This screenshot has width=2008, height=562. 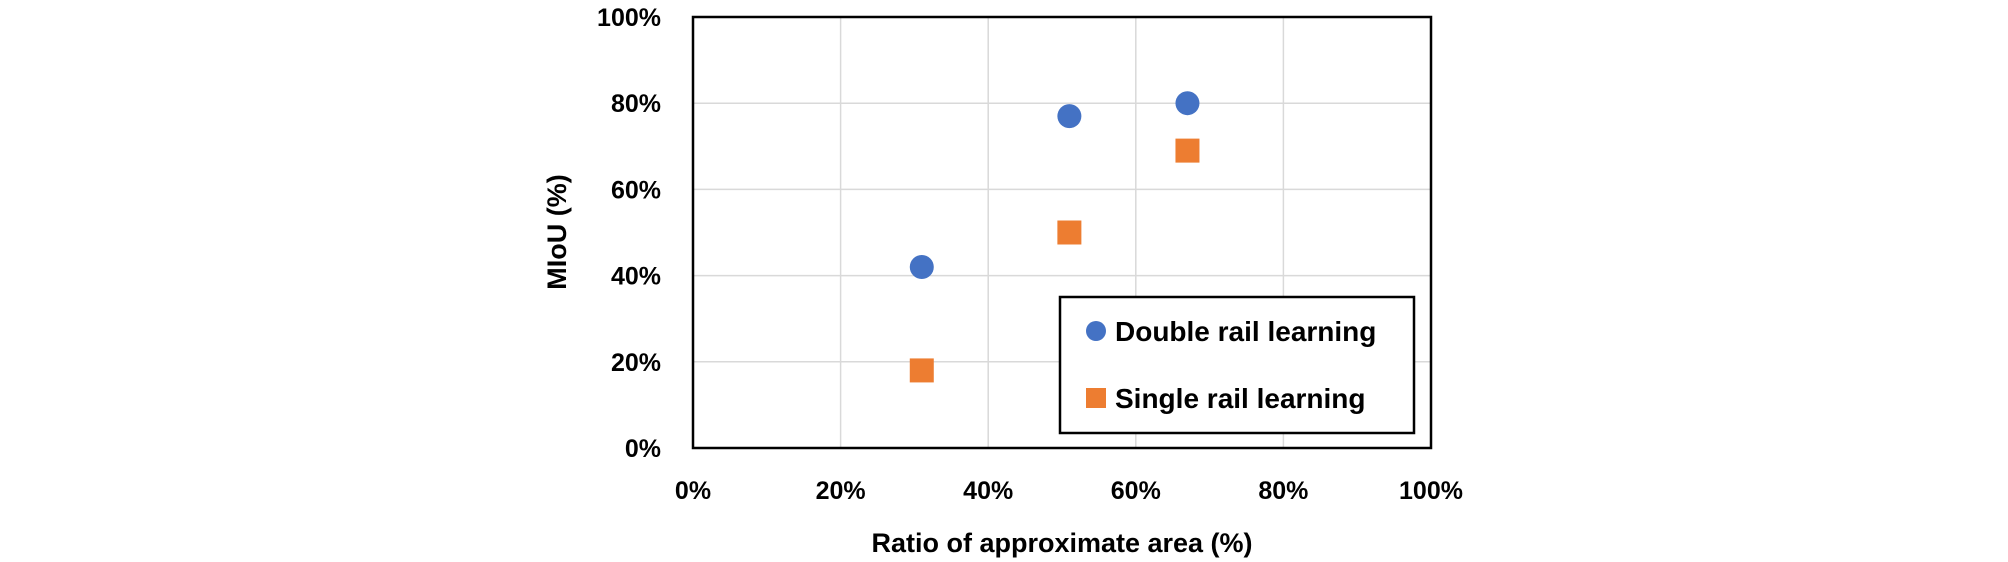 I want to click on data-points, so click(x=1054, y=237).